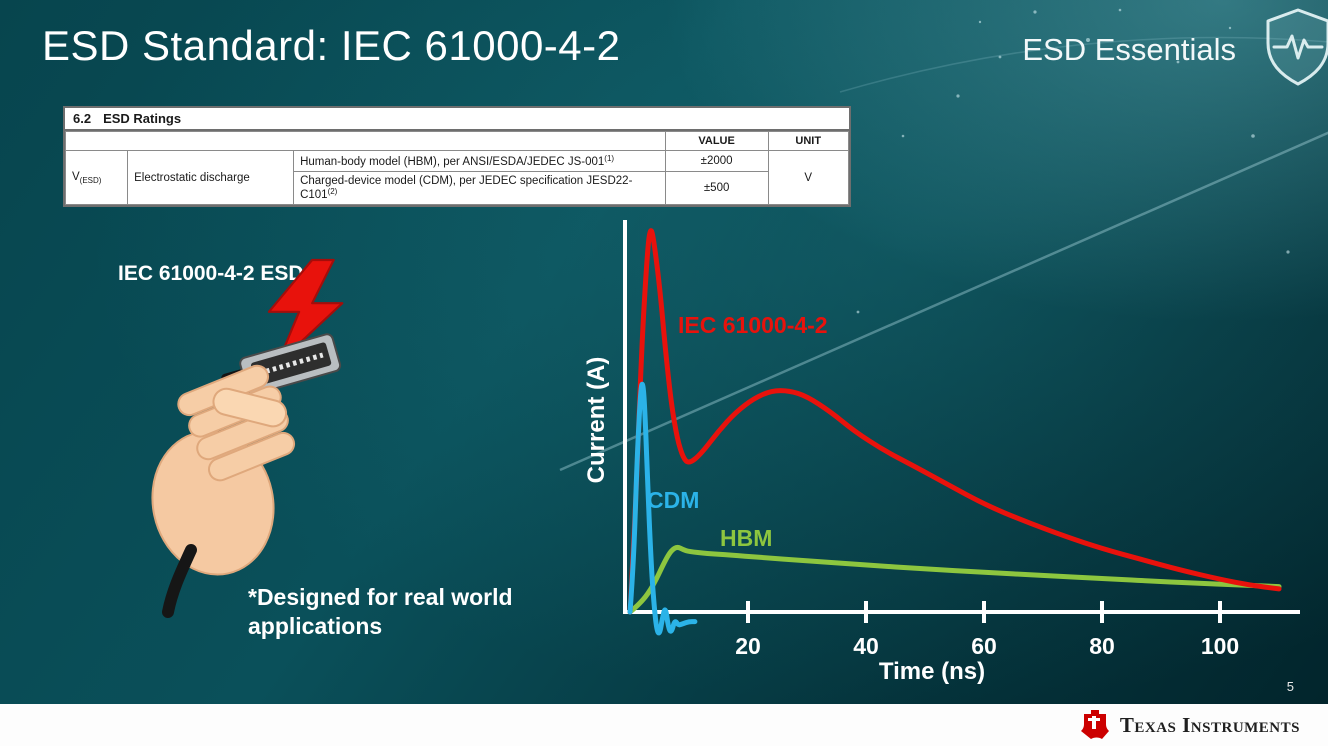  Describe the element at coordinates (1094, 724) in the screenshot. I see `ti-logo-icon` at that location.